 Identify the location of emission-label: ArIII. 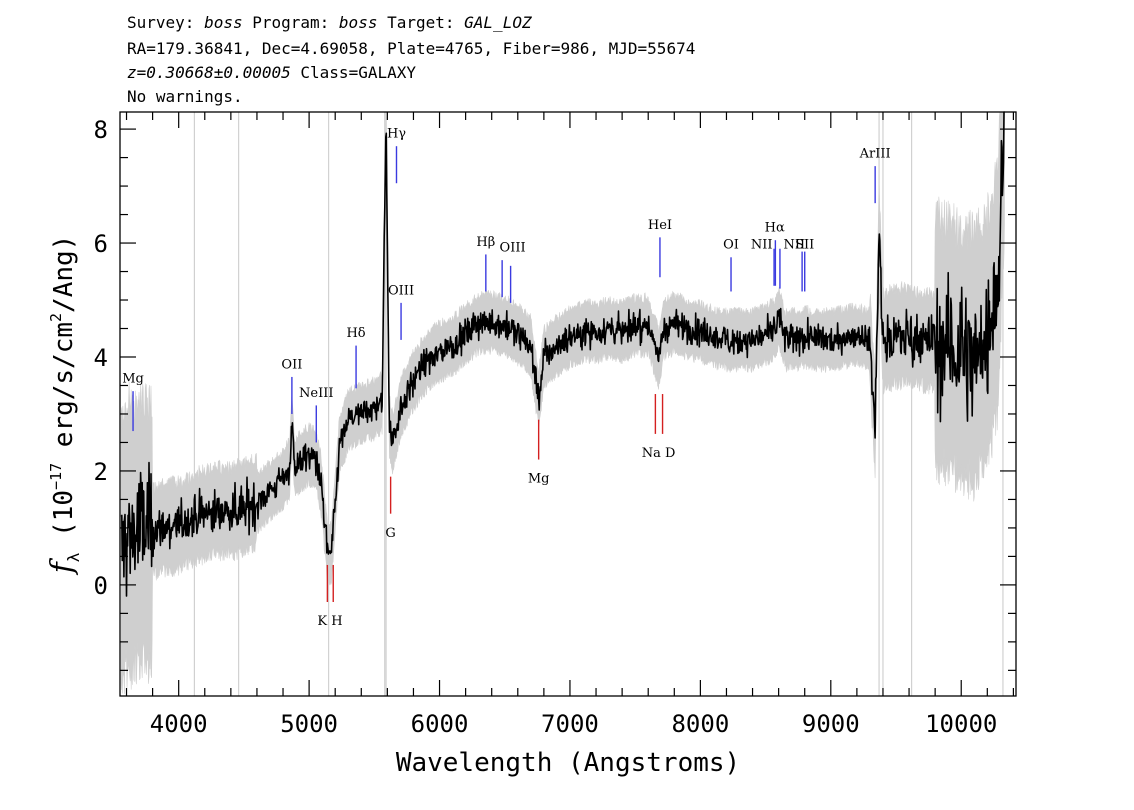
(875, 154).